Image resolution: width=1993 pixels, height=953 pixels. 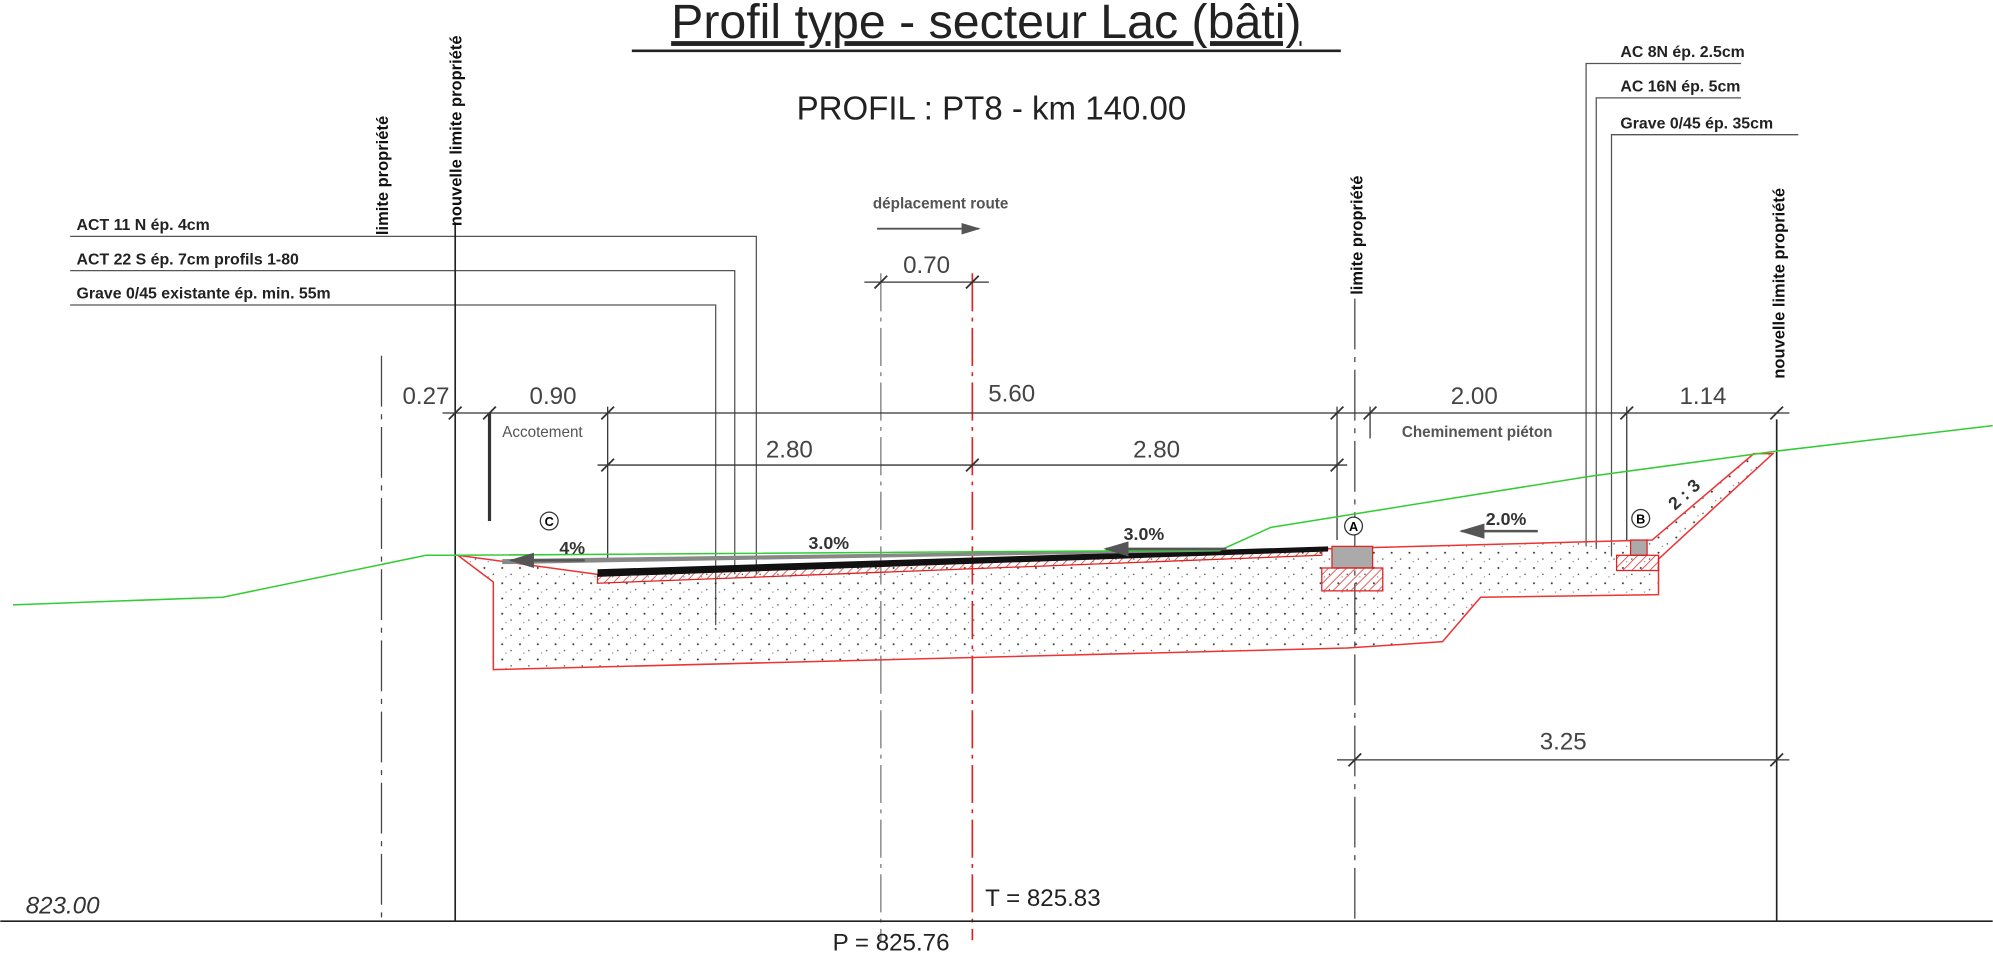 I want to click on curb-a-foundation, so click(x=1352, y=579).